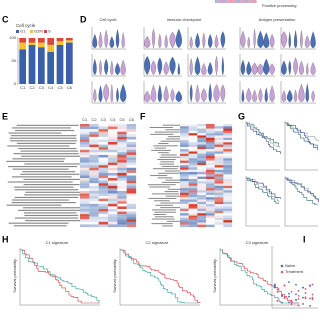  Describe the element at coordinates (14, 276) in the screenshot. I see `y-axis-label: Survival probability` at that location.